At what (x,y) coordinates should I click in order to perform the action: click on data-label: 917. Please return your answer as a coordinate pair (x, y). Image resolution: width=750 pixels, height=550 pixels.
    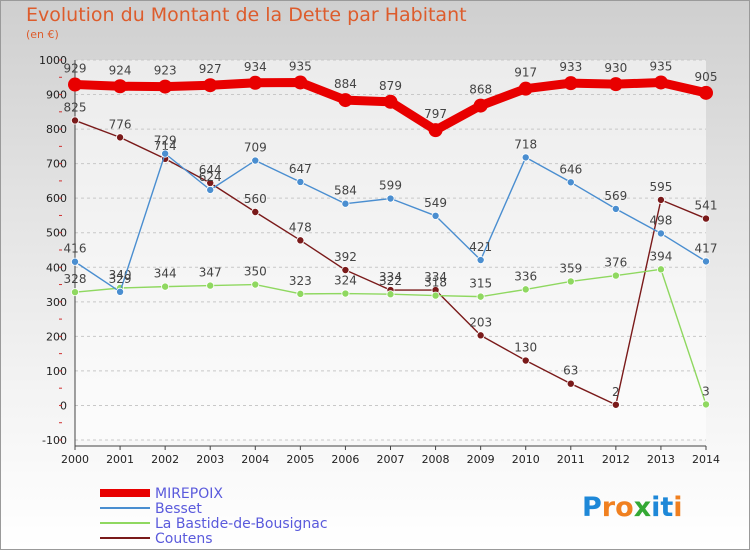
    Looking at the image, I should click on (525, 73).